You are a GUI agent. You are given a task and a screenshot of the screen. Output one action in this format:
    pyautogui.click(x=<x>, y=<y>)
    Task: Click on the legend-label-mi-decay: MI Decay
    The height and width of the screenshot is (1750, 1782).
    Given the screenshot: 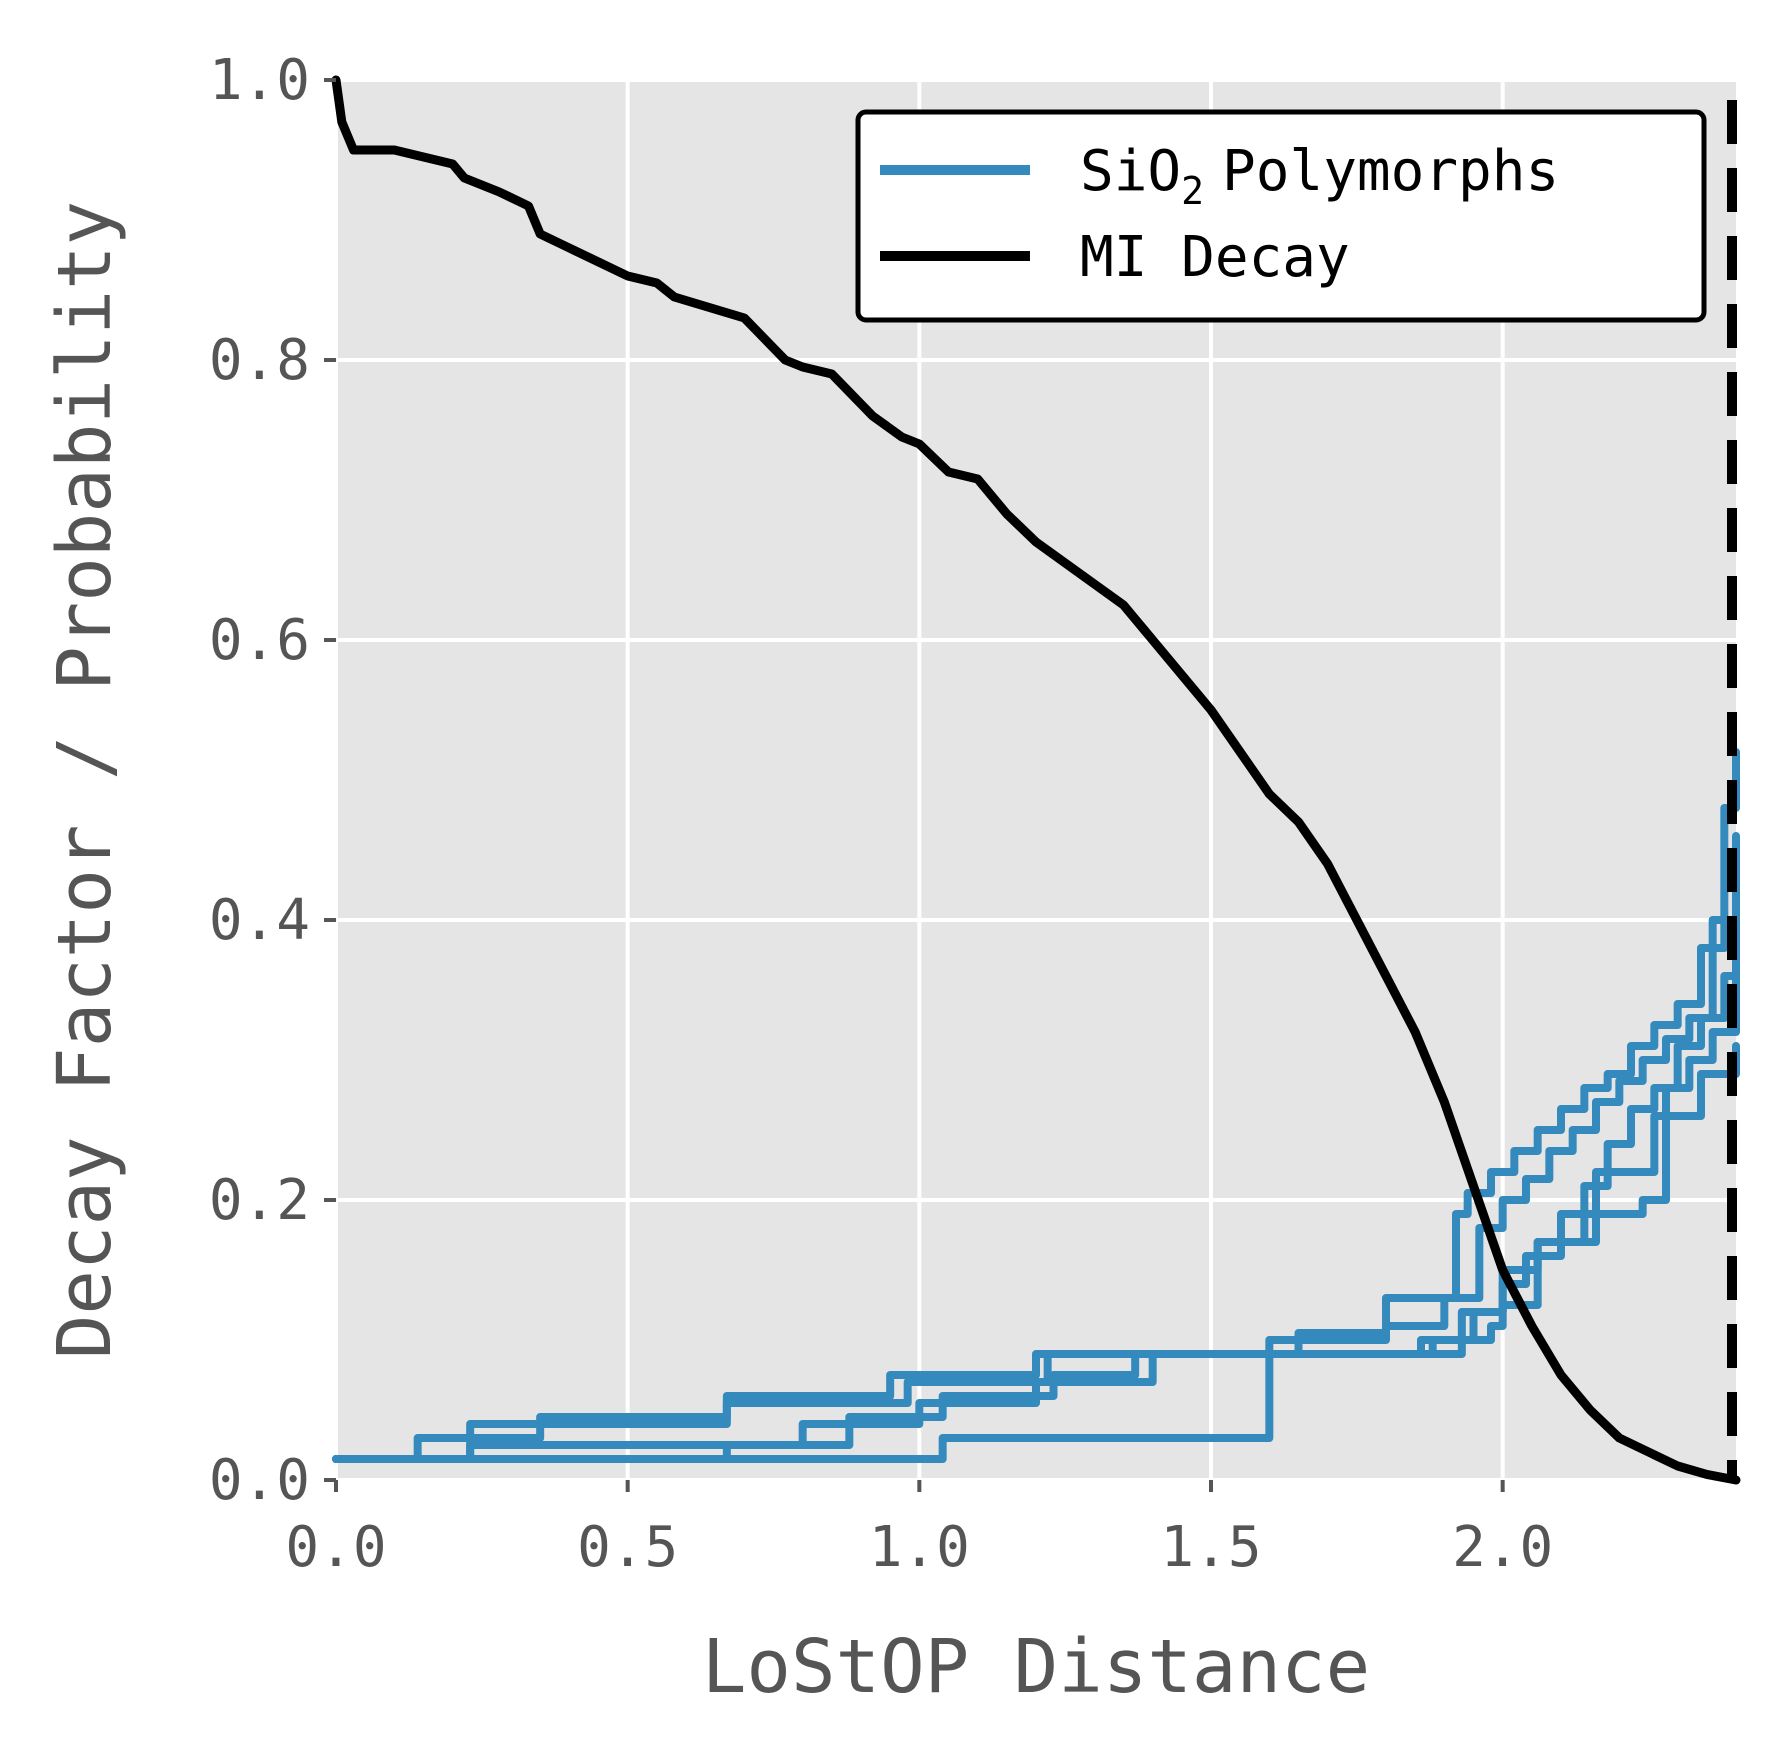 What is the action you would take?
    pyautogui.click(x=1215, y=257)
    